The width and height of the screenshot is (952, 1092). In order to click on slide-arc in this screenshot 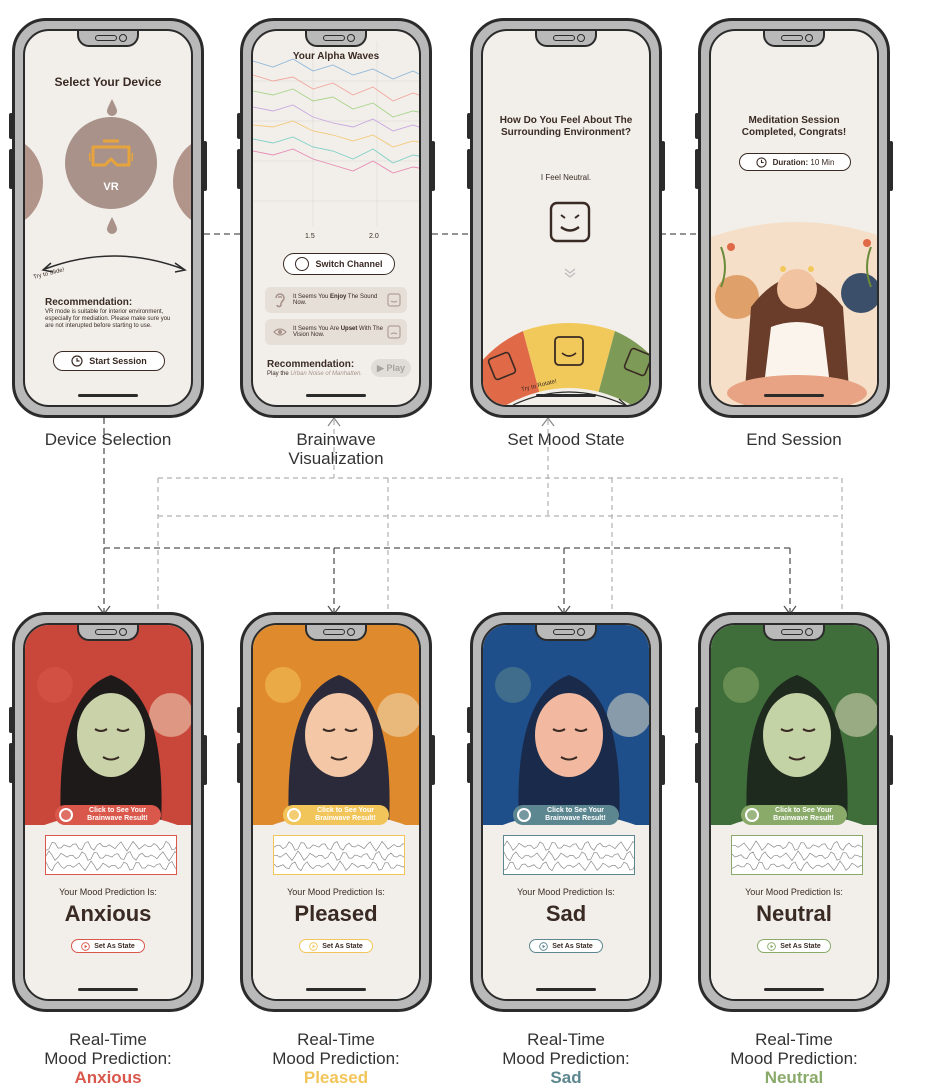, I will do `click(114, 259)`.